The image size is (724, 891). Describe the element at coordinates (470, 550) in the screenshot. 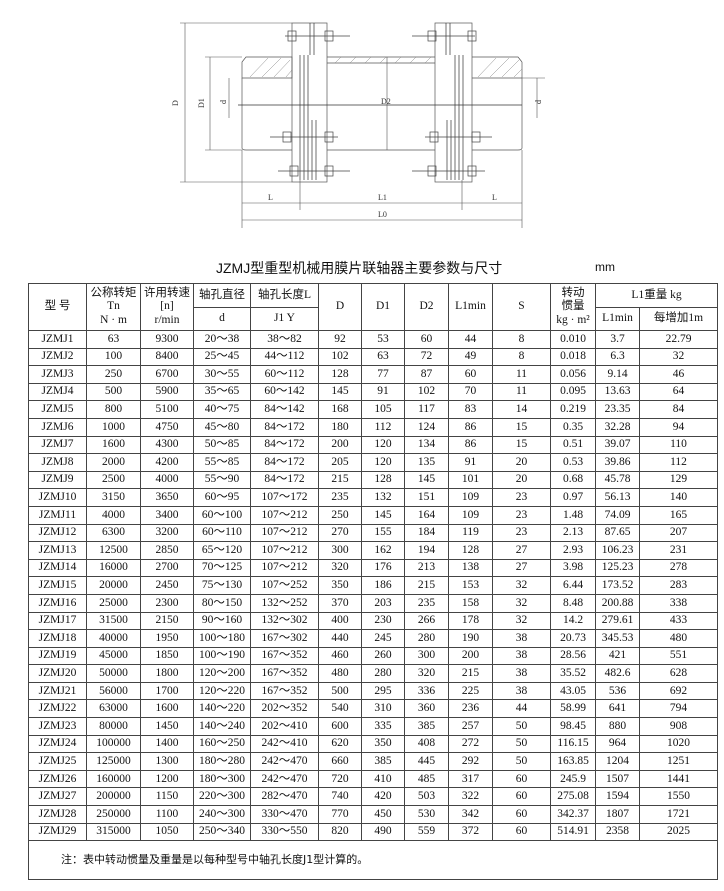

I see `cell-L1min: 128` at that location.